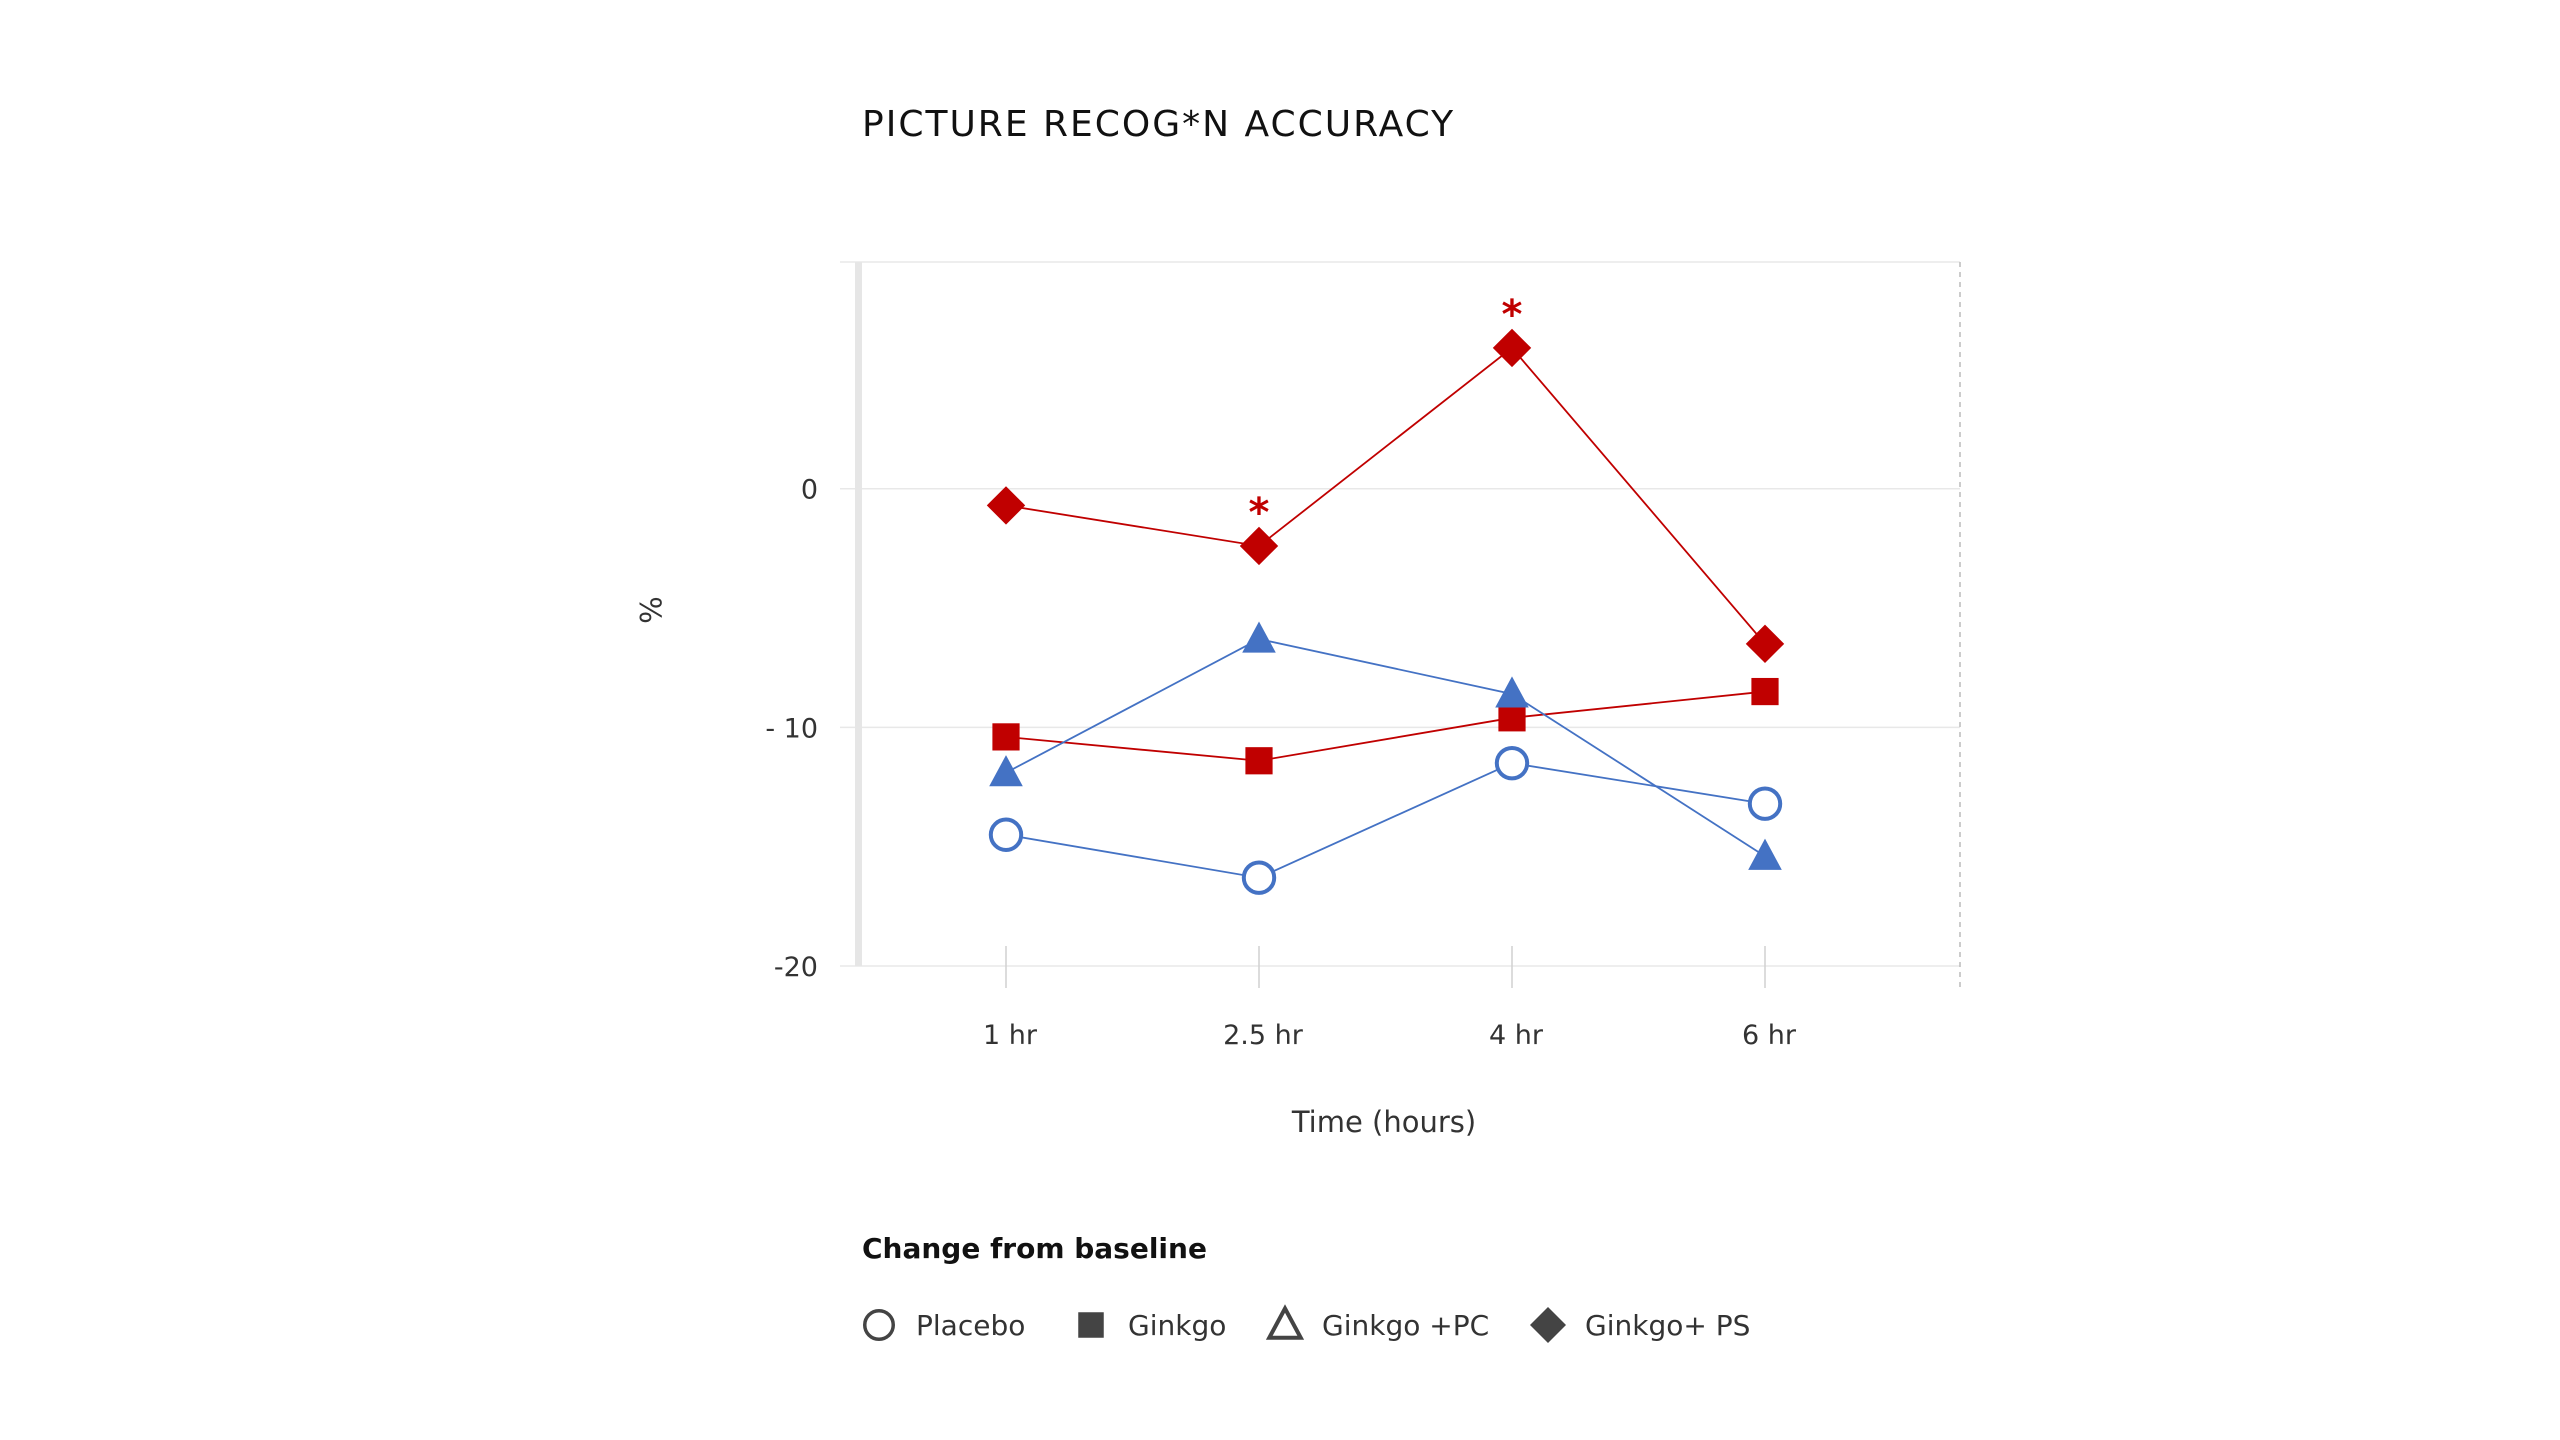 This screenshot has height=1440, width=2560. Describe the element at coordinates (1263, 1035) in the screenshot. I see `x-tick-label: 2.5 hr` at that location.